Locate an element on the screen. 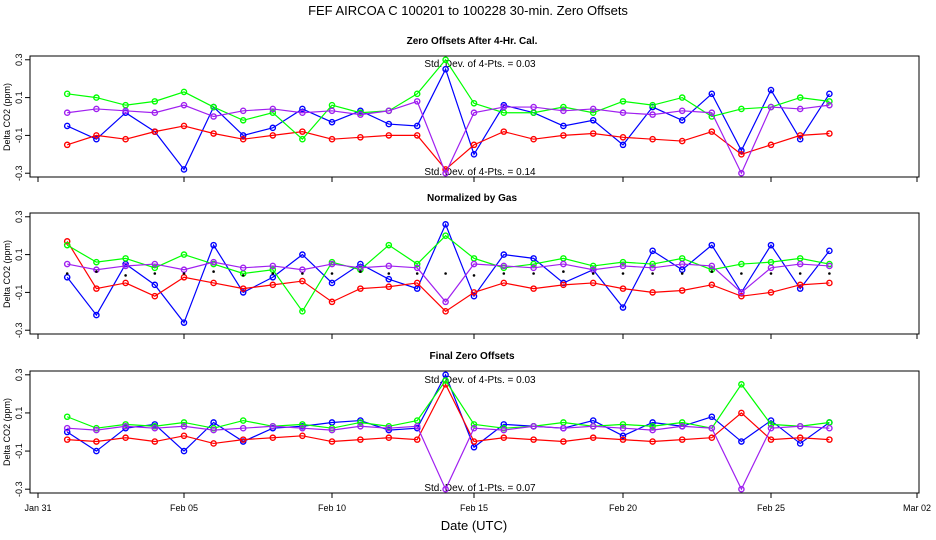 The height and width of the screenshot is (540, 936). panel-title: Zero Offsets After 4-Hr. Cal. is located at coordinates (472, 41).